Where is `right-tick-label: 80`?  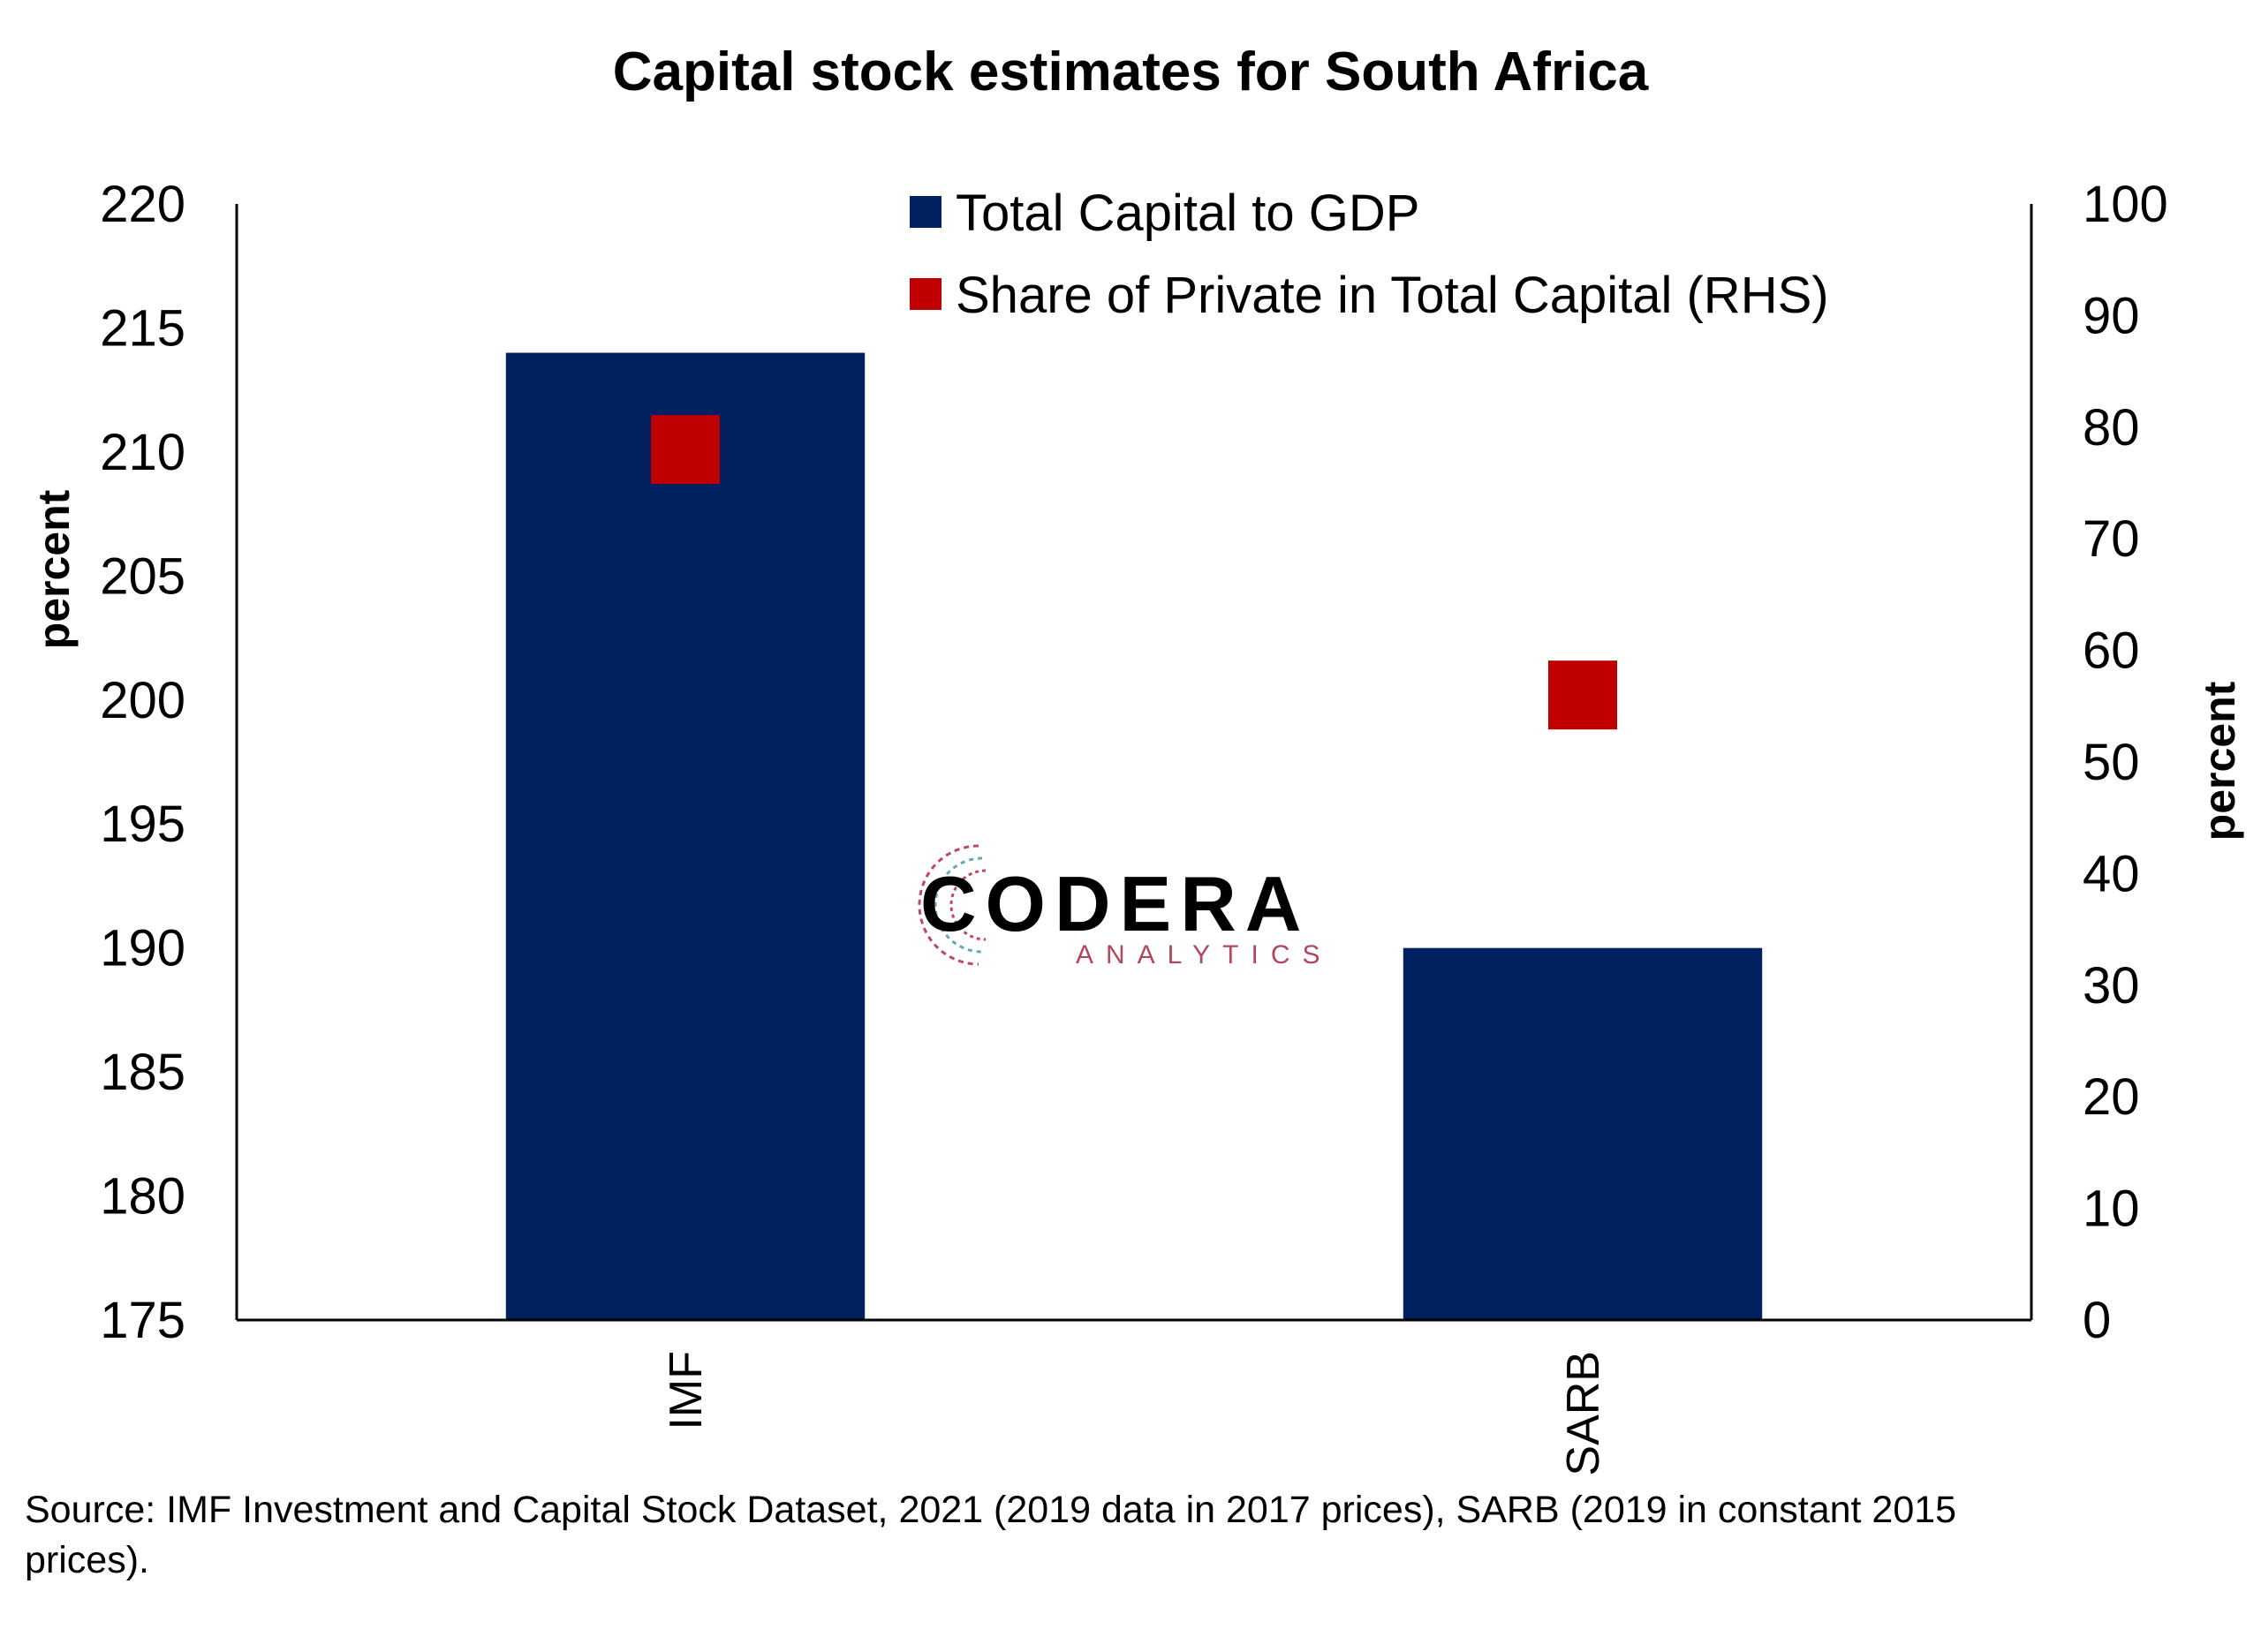 right-tick-label: 80 is located at coordinates (2111, 427).